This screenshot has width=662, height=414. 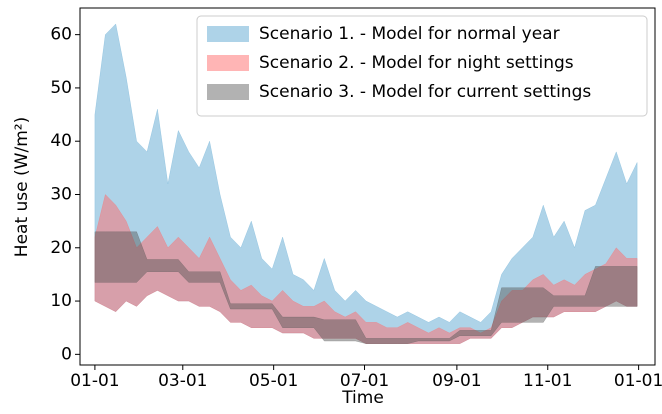 What do you see at coordinates (61, 301) in the screenshot?
I see `y-tick-label: 10` at bounding box center [61, 301].